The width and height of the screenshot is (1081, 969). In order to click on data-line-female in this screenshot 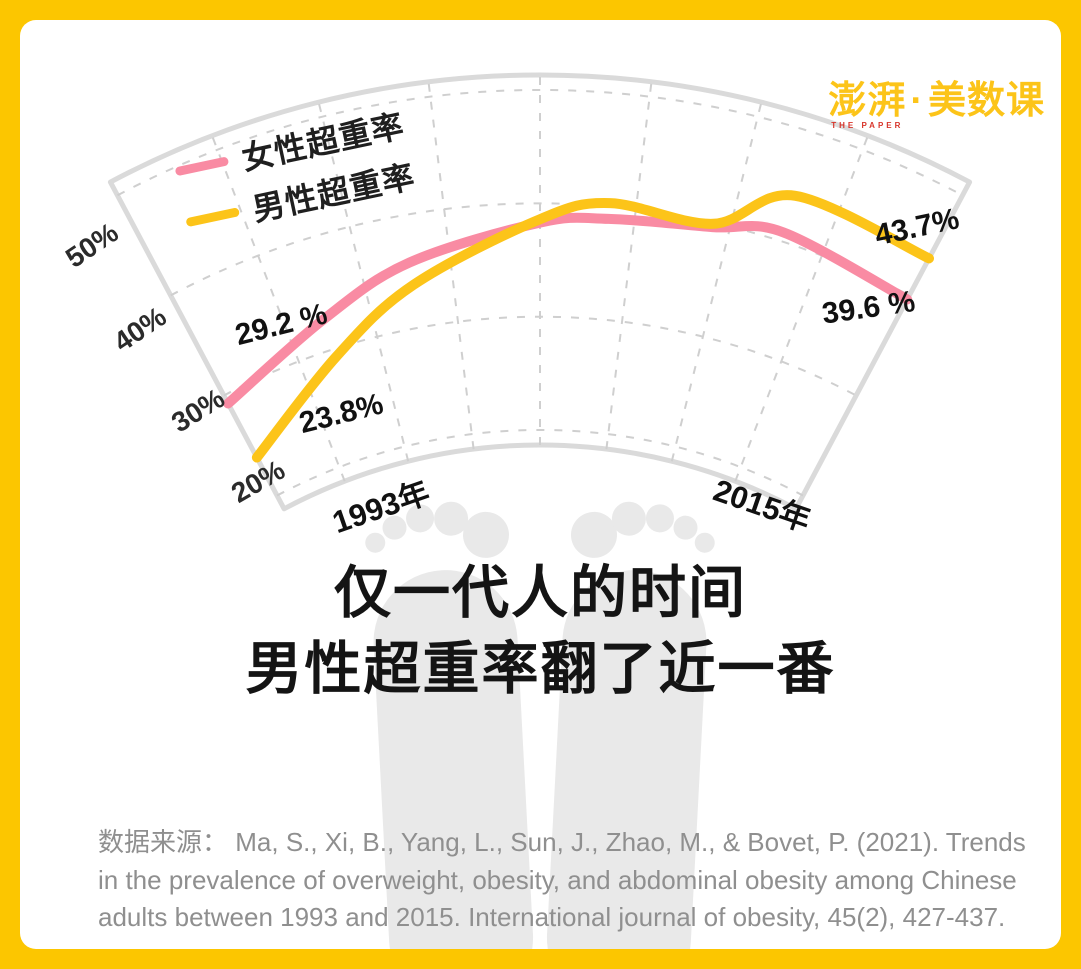, I will do `click(568, 310)`.